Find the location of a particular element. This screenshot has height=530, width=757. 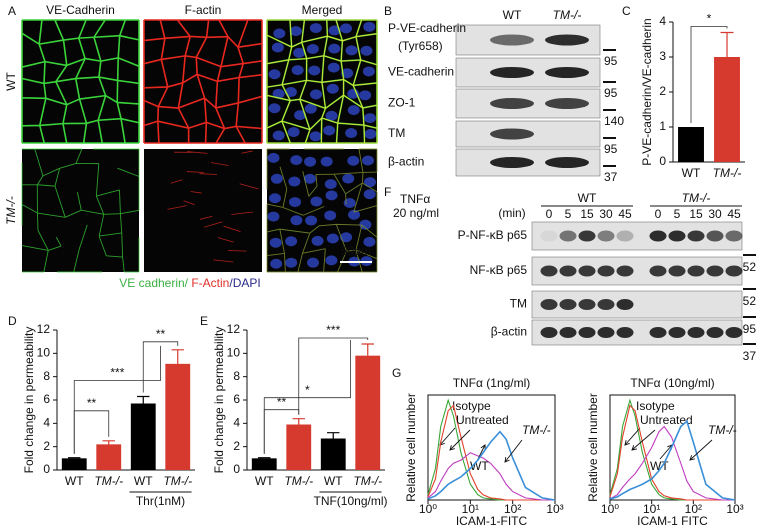

label-arrowhead is located at coordinates (634, 448).